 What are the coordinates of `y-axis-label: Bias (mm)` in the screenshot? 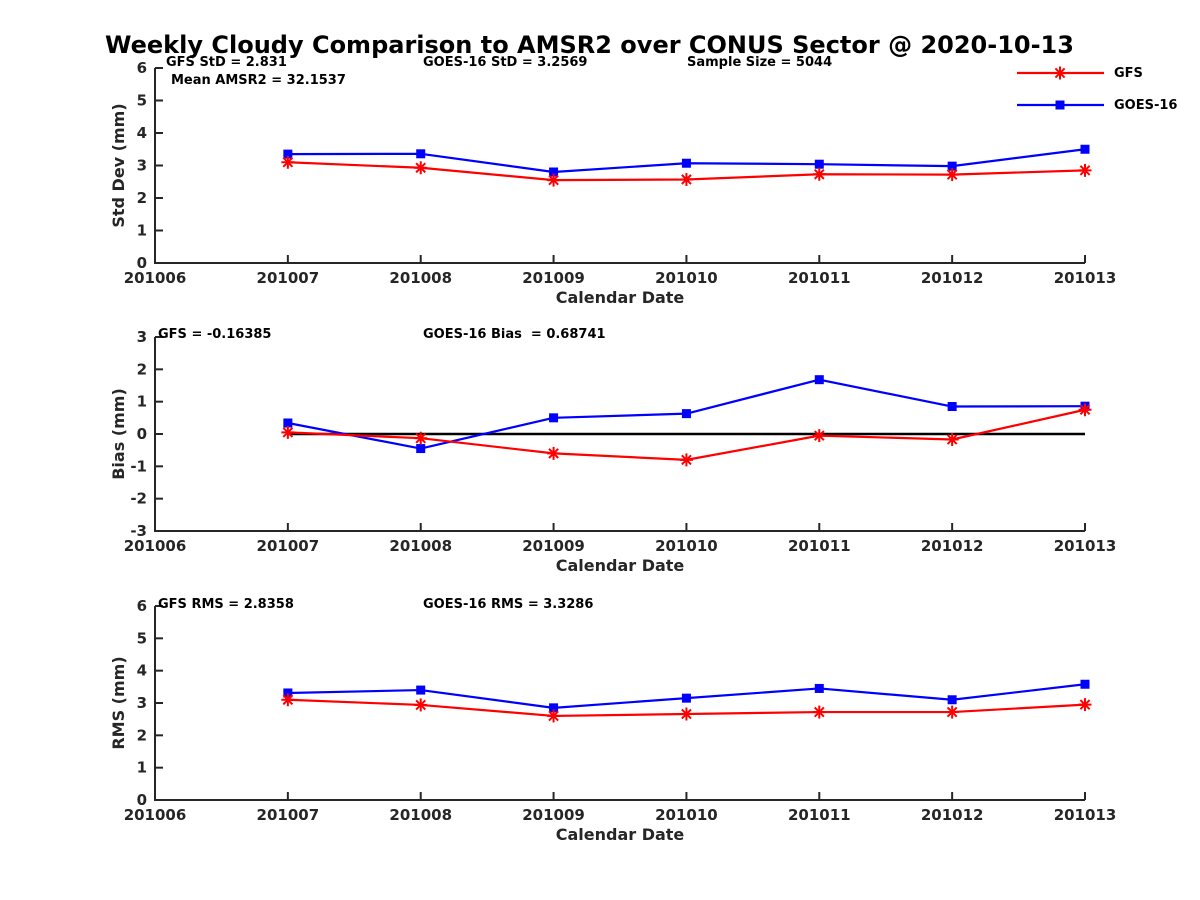 It's located at (118, 434).